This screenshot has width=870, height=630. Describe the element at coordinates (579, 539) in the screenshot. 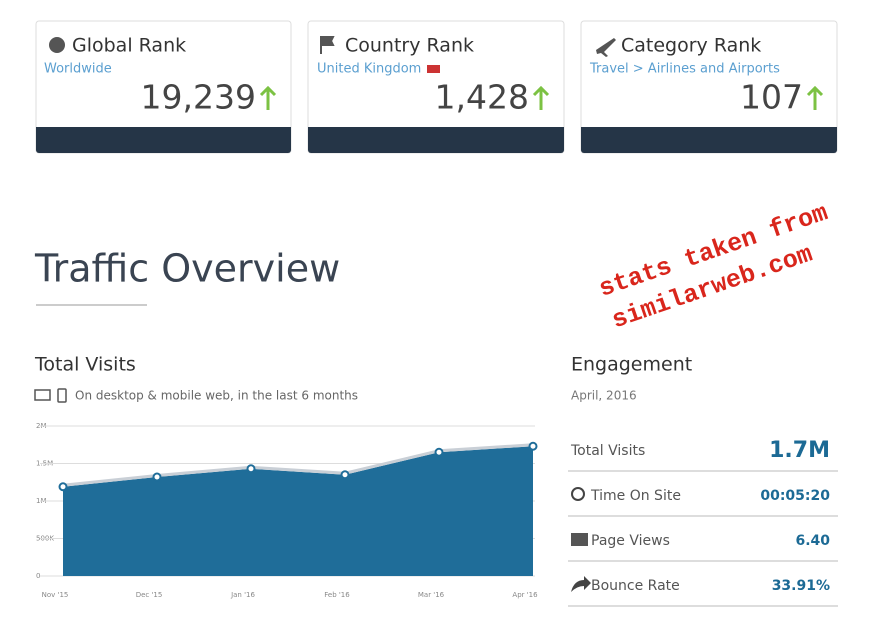

I see `pages-icon` at that location.